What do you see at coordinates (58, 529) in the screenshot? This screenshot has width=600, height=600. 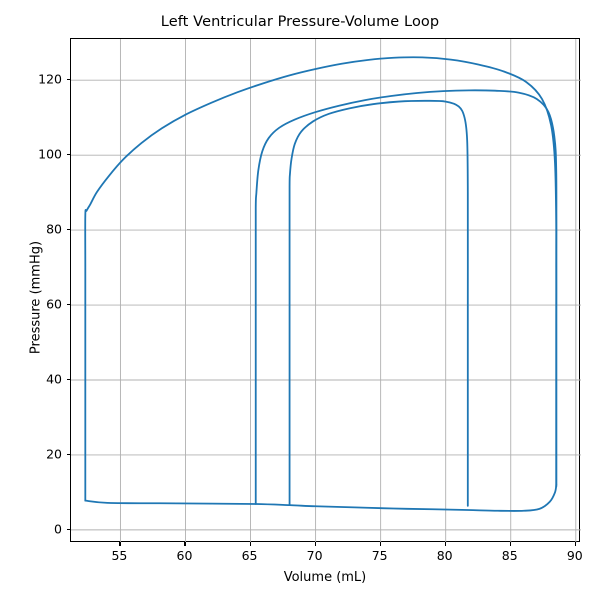 I see `y-tick-label: 0` at bounding box center [58, 529].